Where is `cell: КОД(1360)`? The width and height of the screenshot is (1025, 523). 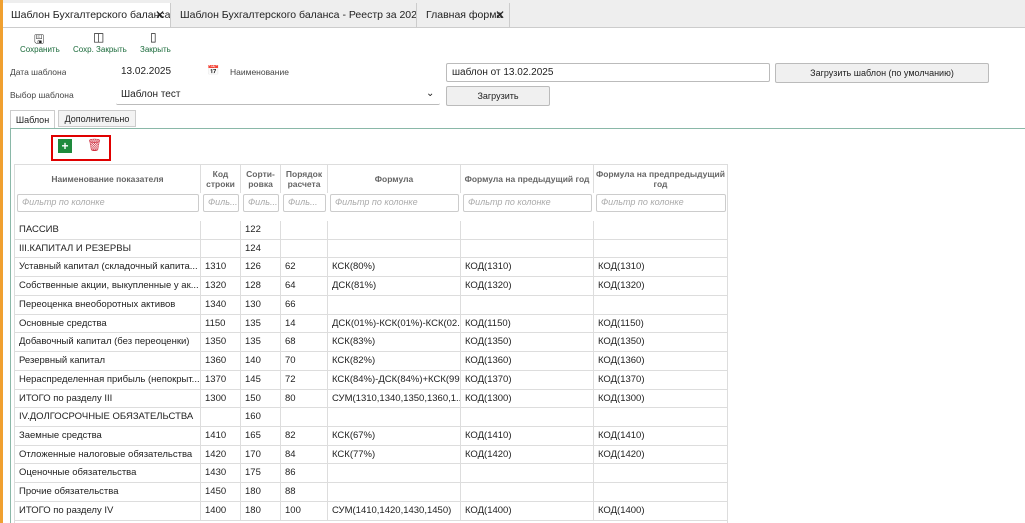
cell: КОД(1360) is located at coordinates (527, 361).